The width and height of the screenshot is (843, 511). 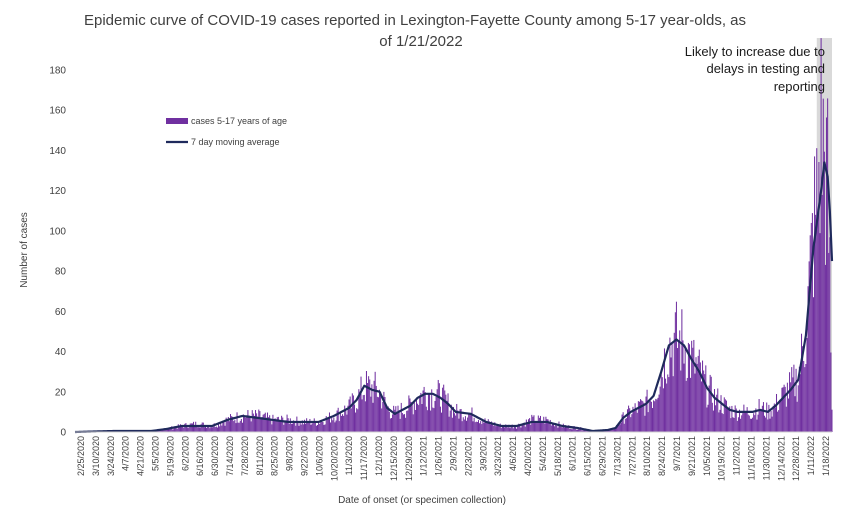 I want to click on y-tick-label: 0, so click(x=63, y=433).